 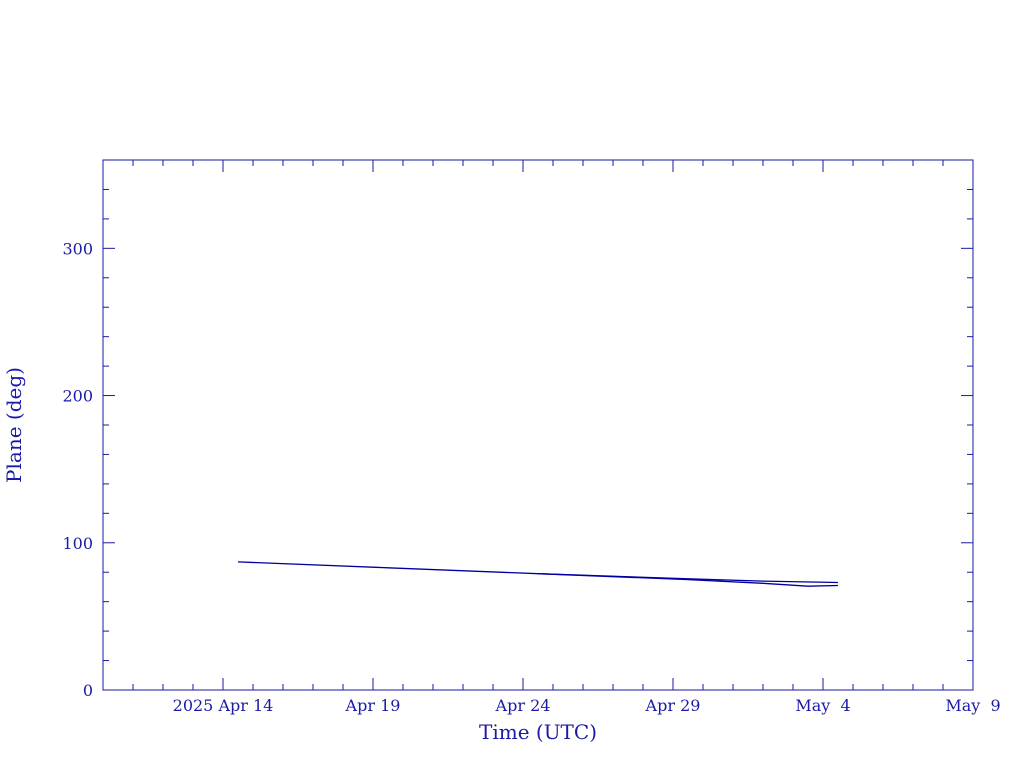 What do you see at coordinates (77, 396) in the screenshot?
I see `y-tick-label: 200` at bounding box center [77, 396].